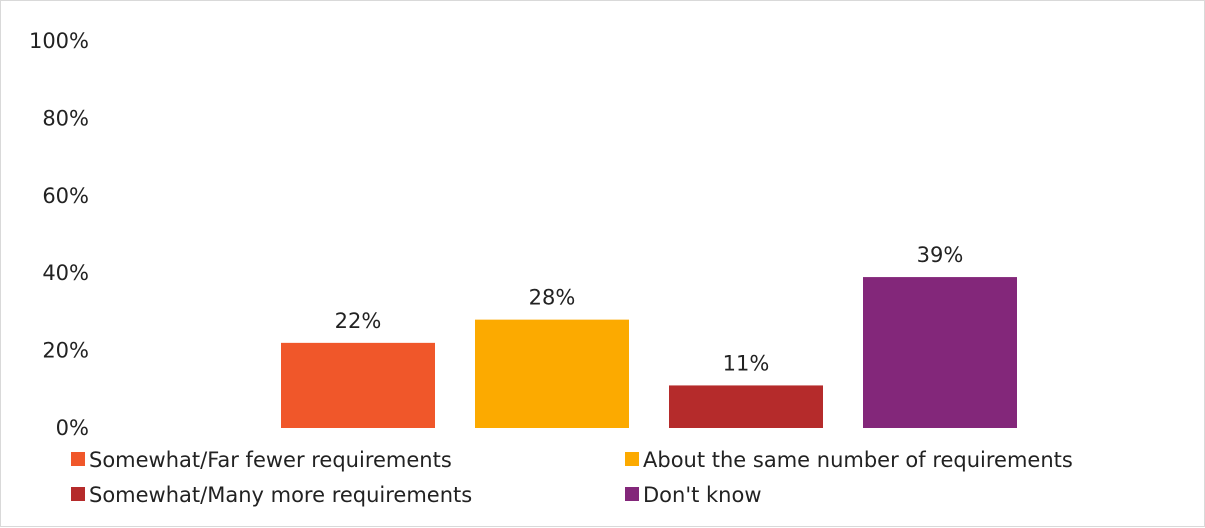  What do you see at coordinates (358, 321) in the screenshot?
I see `data-label: 22%` at bounding box center [358, 321].